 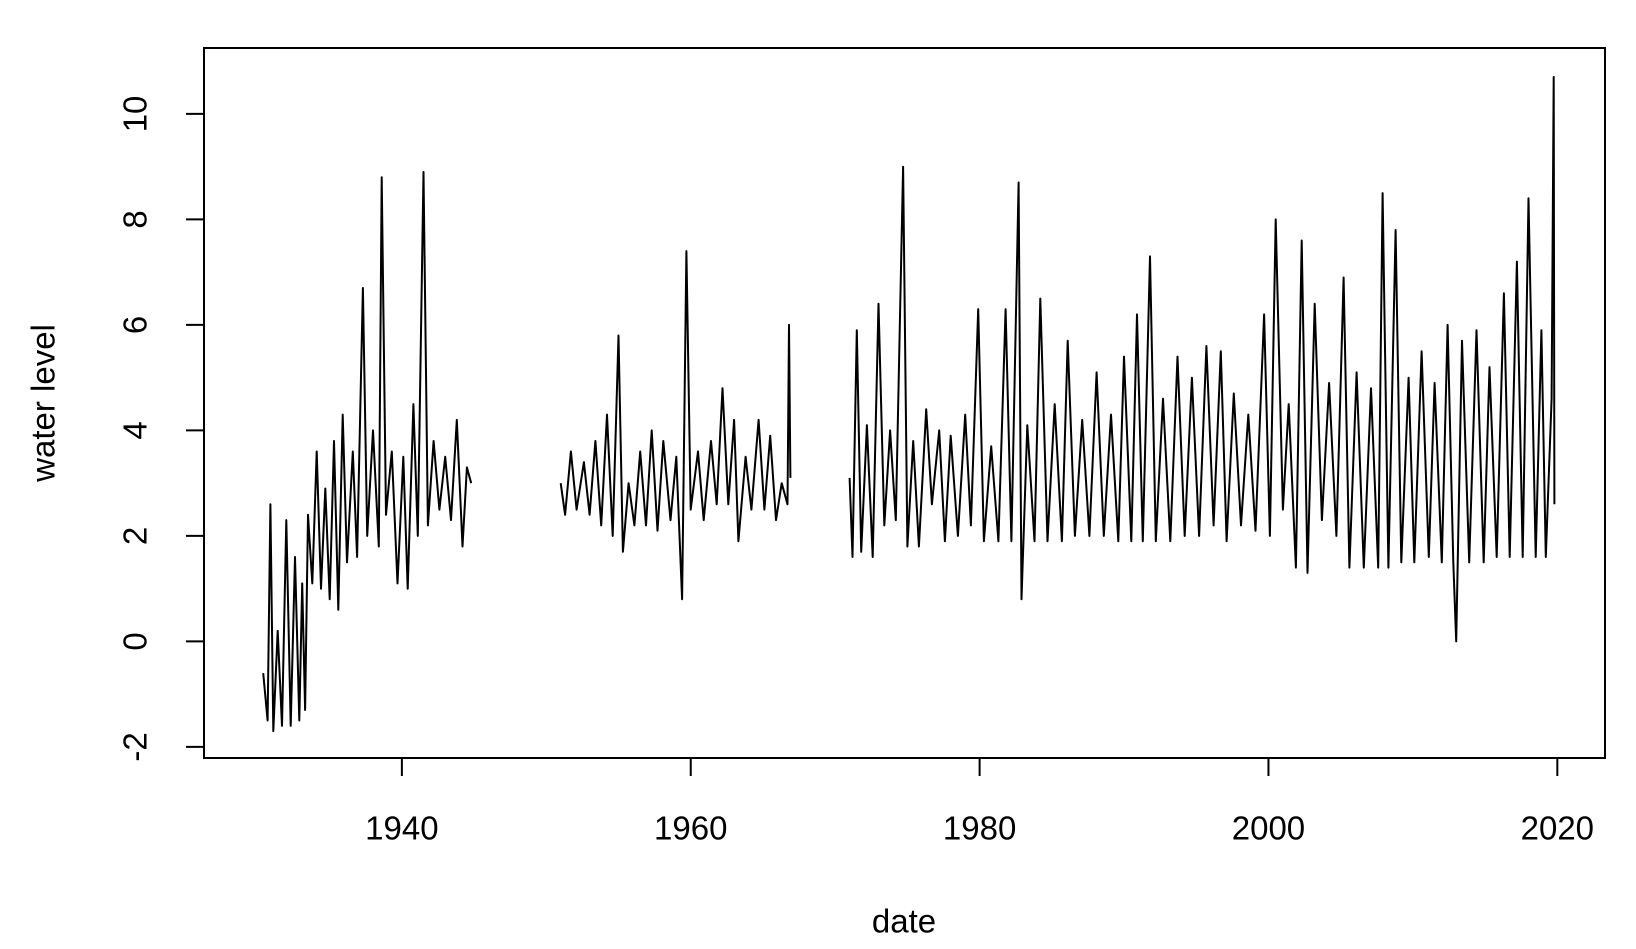 I want to click on y-tick-label: 10, so click(x=135, y=114).